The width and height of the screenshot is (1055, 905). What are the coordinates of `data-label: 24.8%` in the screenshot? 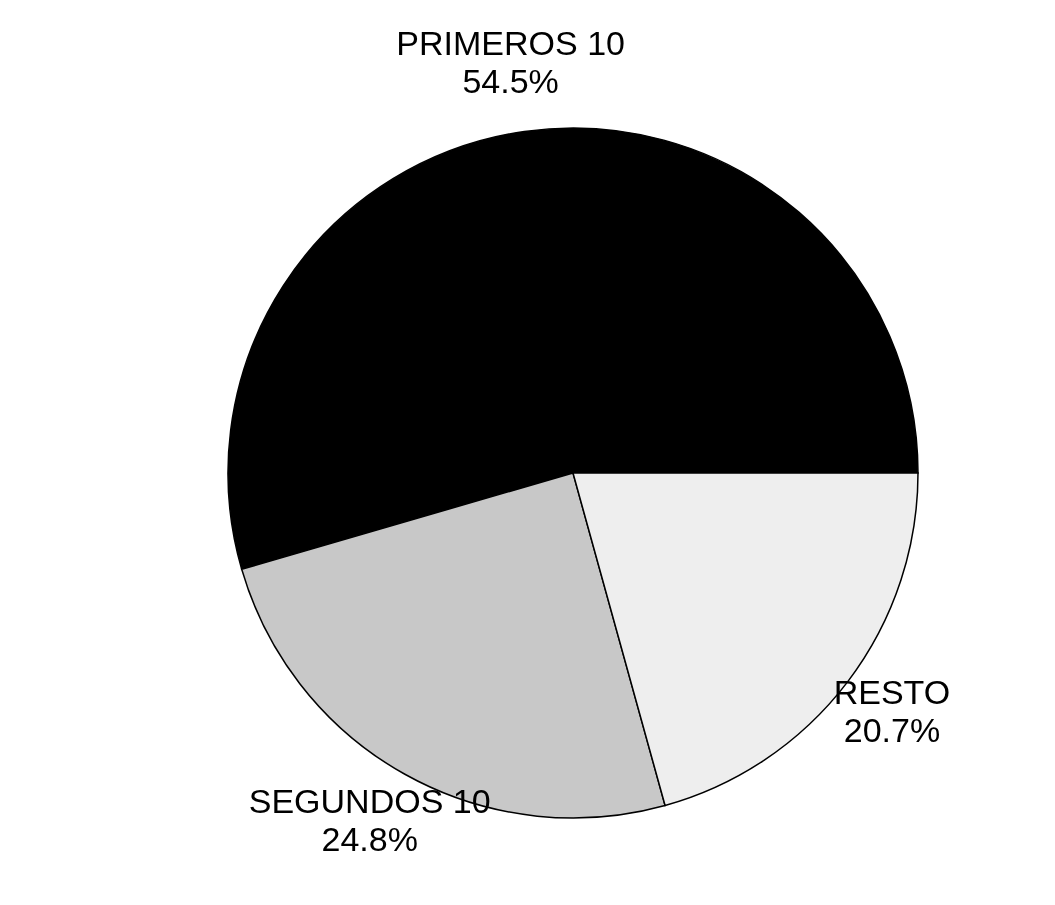 It's located at (369, 839).